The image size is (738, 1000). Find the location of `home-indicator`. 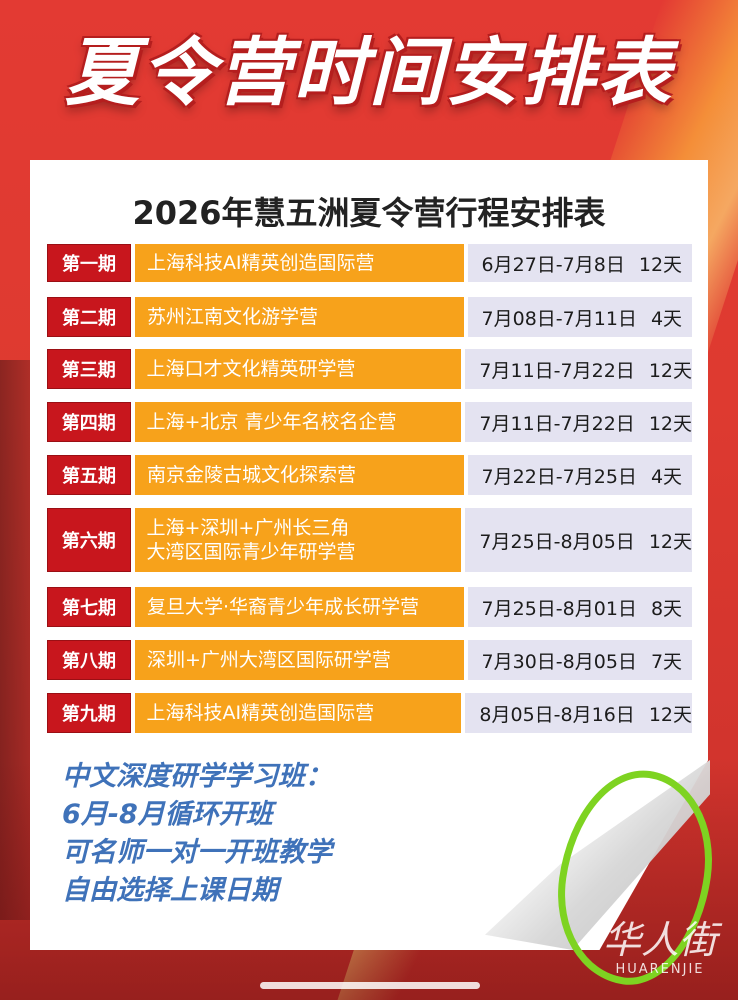

home-indicator is located at coordinates (370, 985).